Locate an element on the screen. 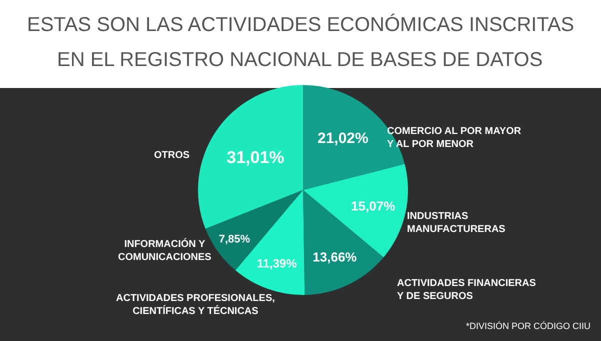 This screenshot has width=601, height=341. slice-label: ACTIVIDADES PROFESIONALES, CIENTÍFICAS Y TÉCNICAS is located at coordinates (196, 305).